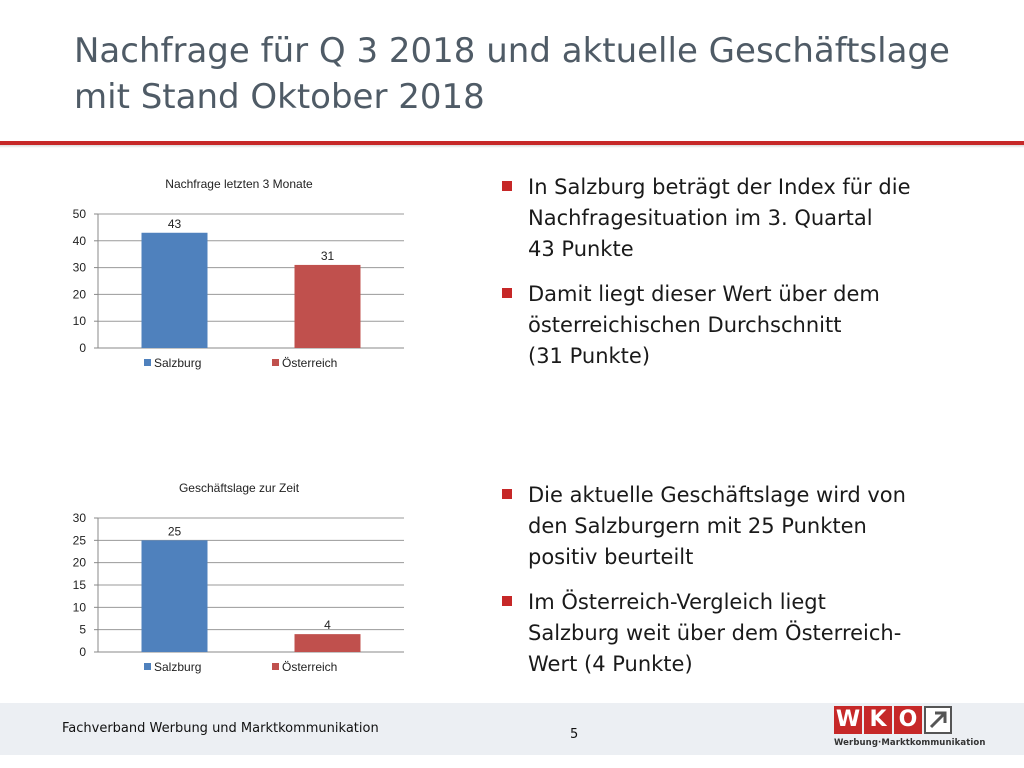 This screenshot has width=1024, height=768. What do you see at coordinates (80, 214) in the screenshot?
I see `y-tick-label: 50` at bounding box center [80, 214].